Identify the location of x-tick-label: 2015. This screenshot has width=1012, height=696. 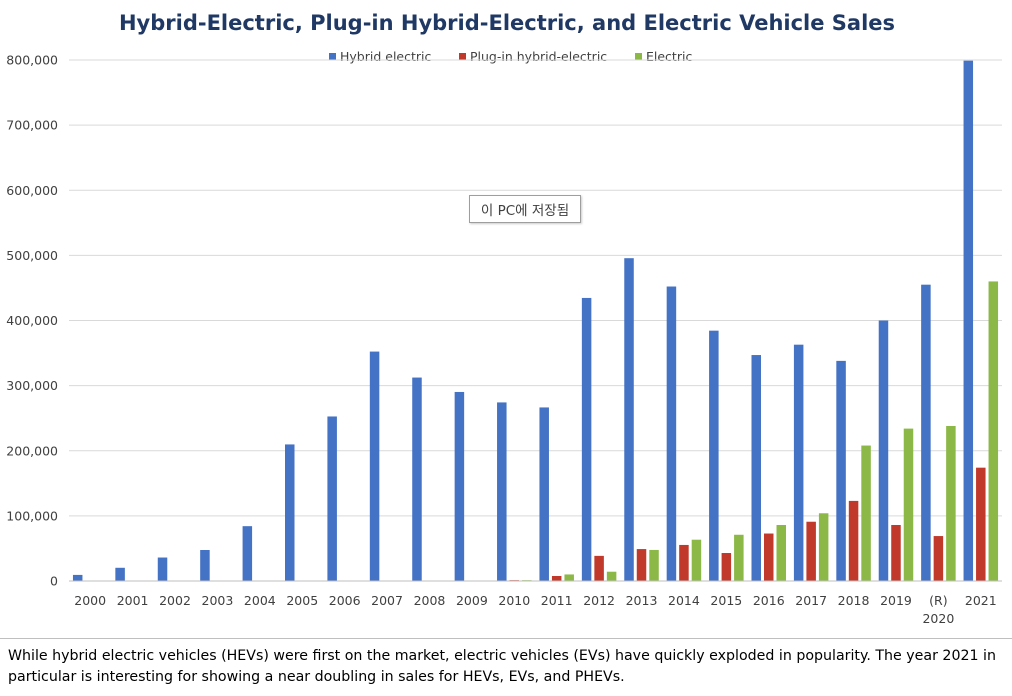
(726, 600).